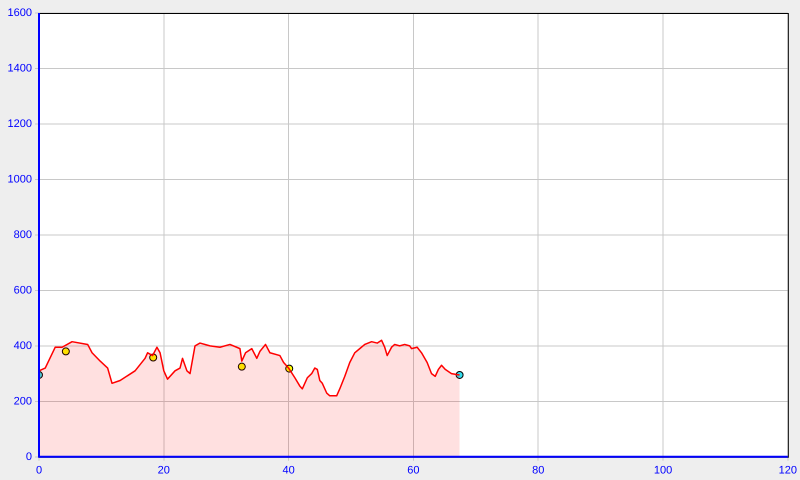 The width and height of the screenshot is (800, 480). What do you see at coordinates (538, 470) in the screenshot?
I see `x-tick-label: 80` at bounding box center [538, 470].